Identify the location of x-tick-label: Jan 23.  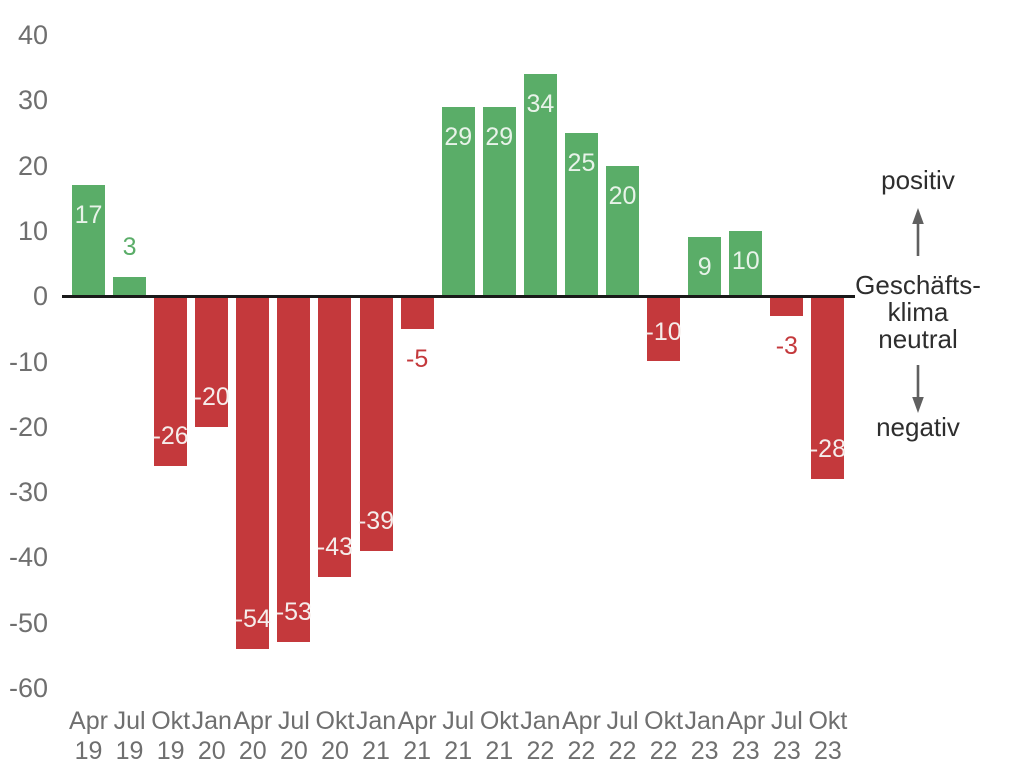
(704, 736).